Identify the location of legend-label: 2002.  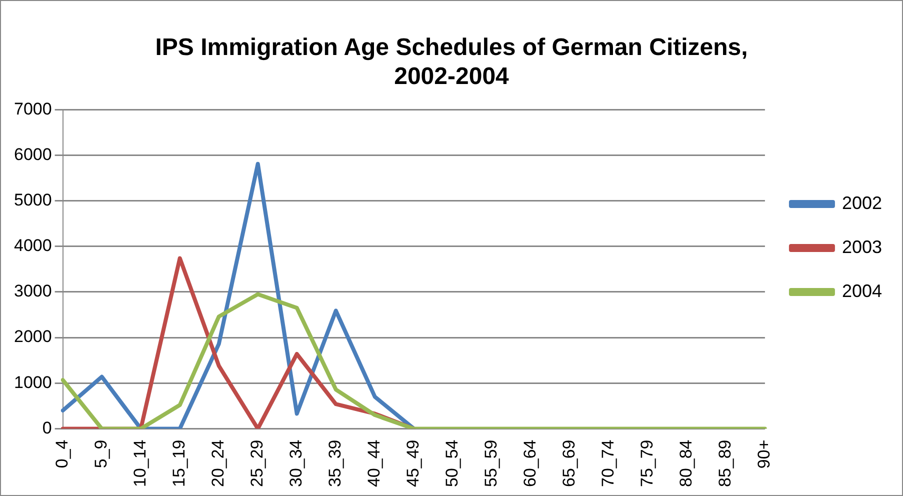
(862, 202).